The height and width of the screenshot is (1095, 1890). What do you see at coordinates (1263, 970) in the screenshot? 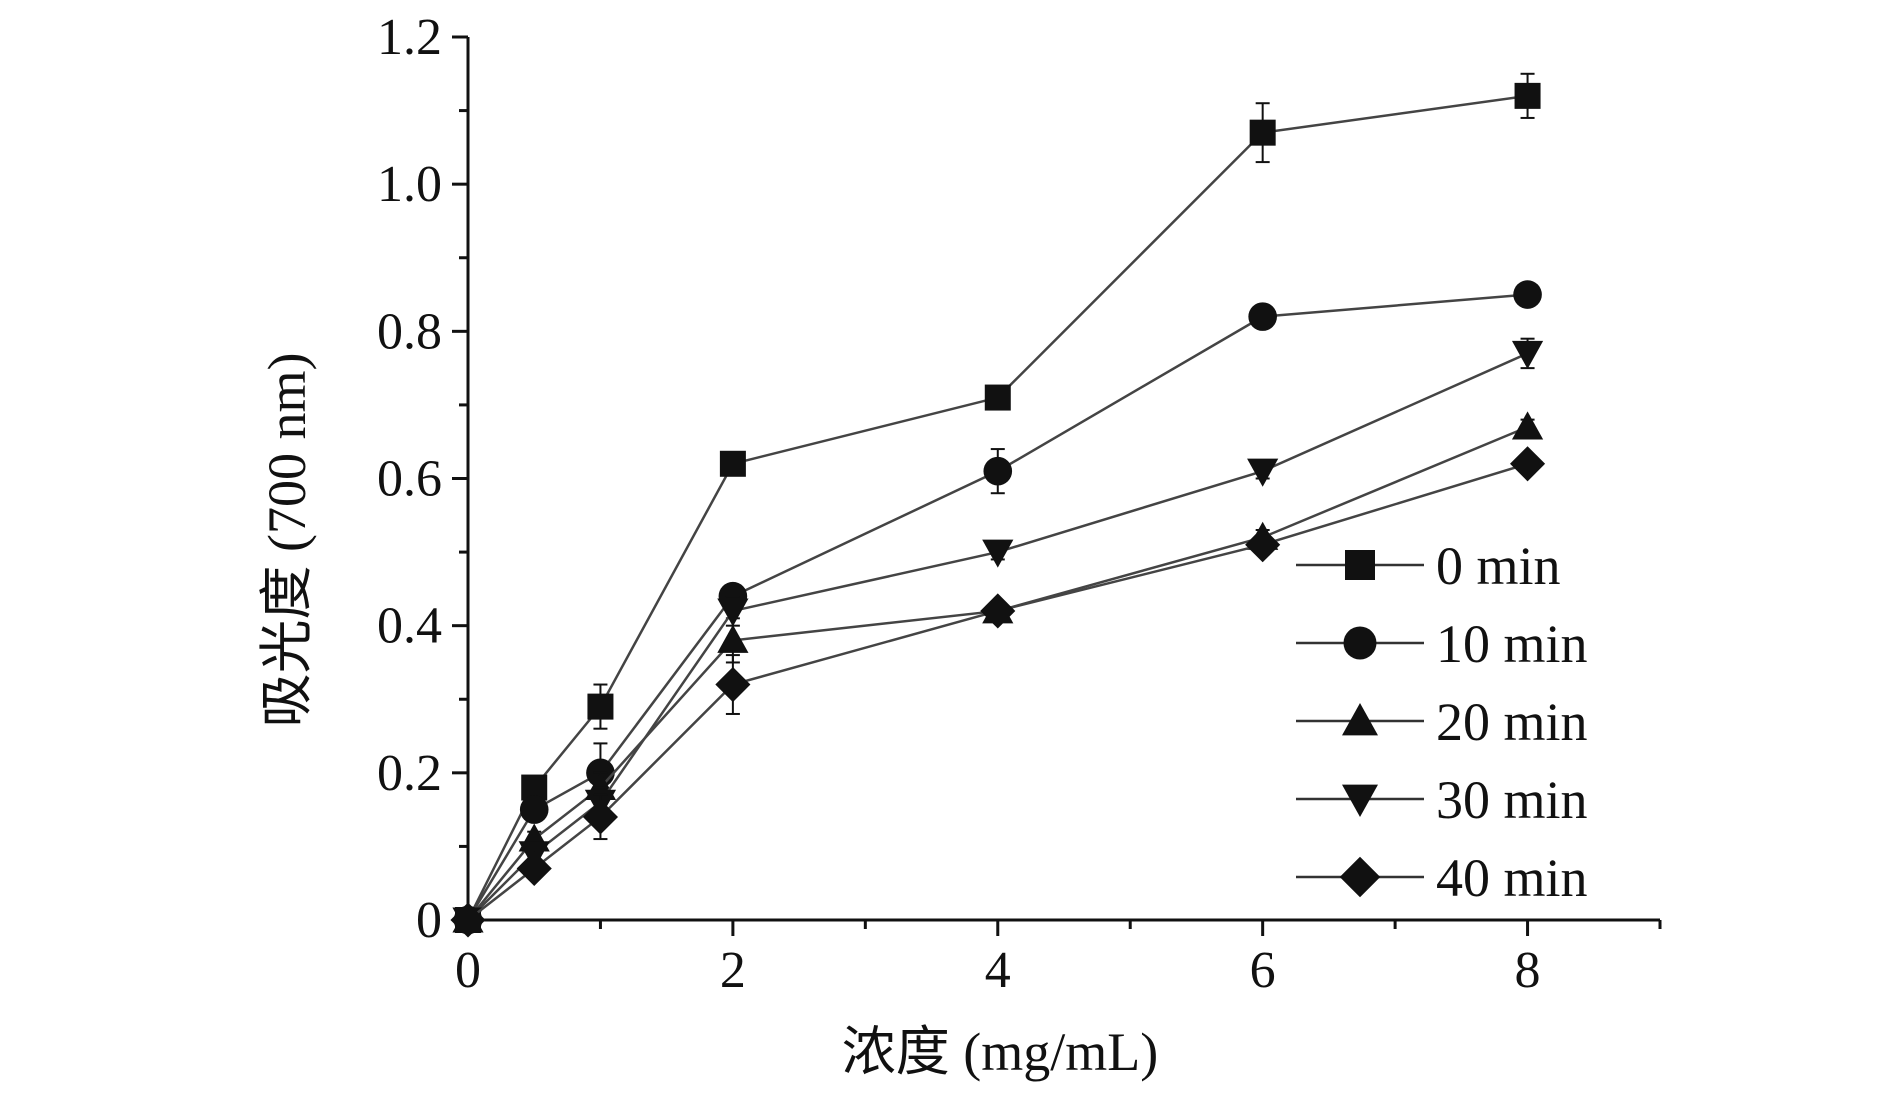
I see `x-tick-label: 6` at bounding box center [1263, 970].